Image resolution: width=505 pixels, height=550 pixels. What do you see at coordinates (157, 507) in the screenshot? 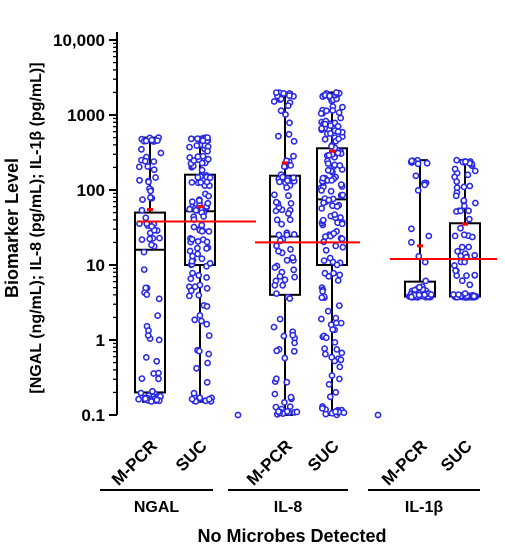
I see `group-label: NGAL` at bounding box center [157, 507].